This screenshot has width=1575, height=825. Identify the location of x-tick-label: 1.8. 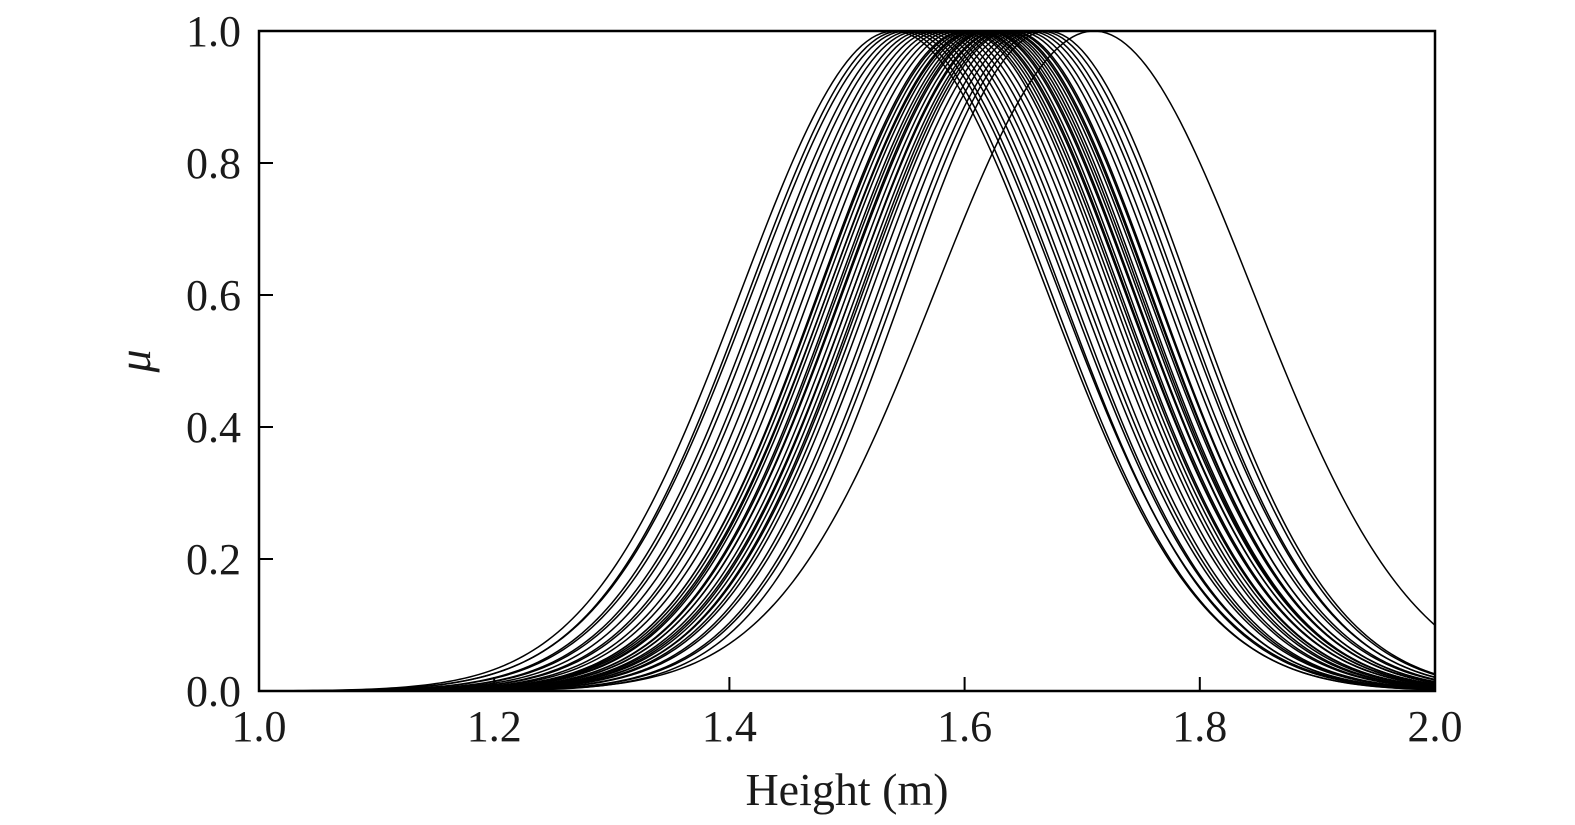
(1199, 726).